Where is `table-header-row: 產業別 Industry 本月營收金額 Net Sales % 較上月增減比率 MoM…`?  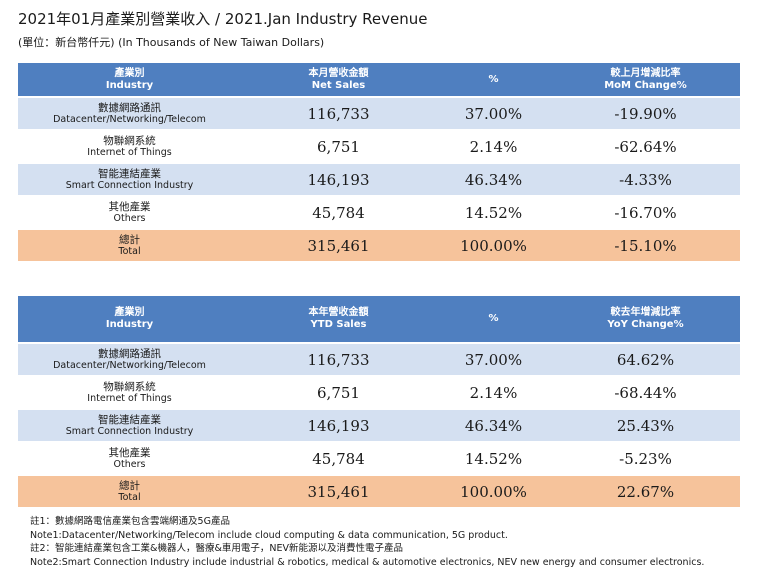 table-header-row: 產業別 Industry 本月營收金額 Net Sales % 較上月增減比率 MoM… is located at coordinates (379, 79).